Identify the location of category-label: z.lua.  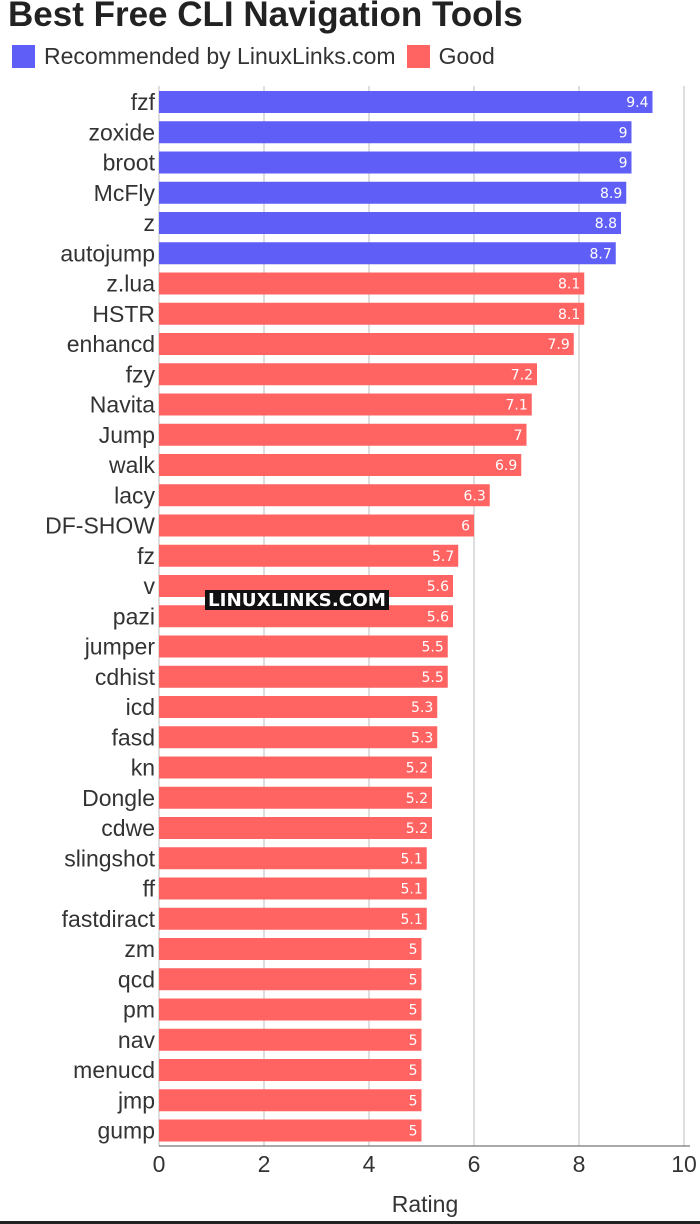
(130, 284).